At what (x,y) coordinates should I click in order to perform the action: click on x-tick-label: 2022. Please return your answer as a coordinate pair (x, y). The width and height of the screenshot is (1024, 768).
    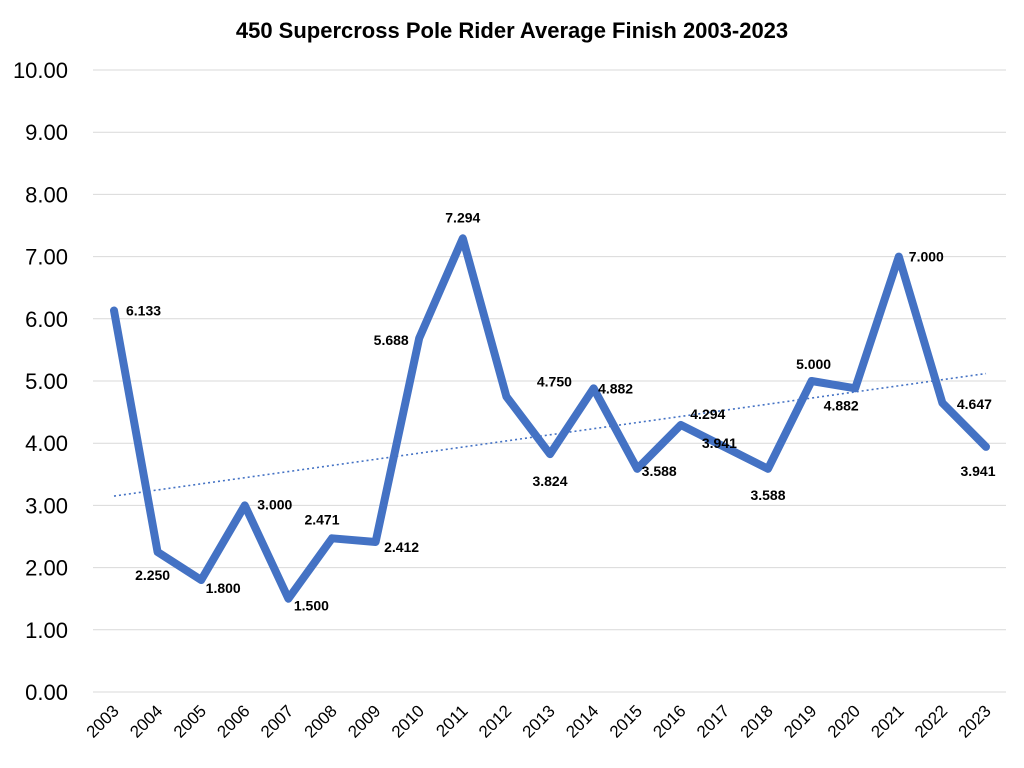
    Looking at the image, I should click on (931, 721).